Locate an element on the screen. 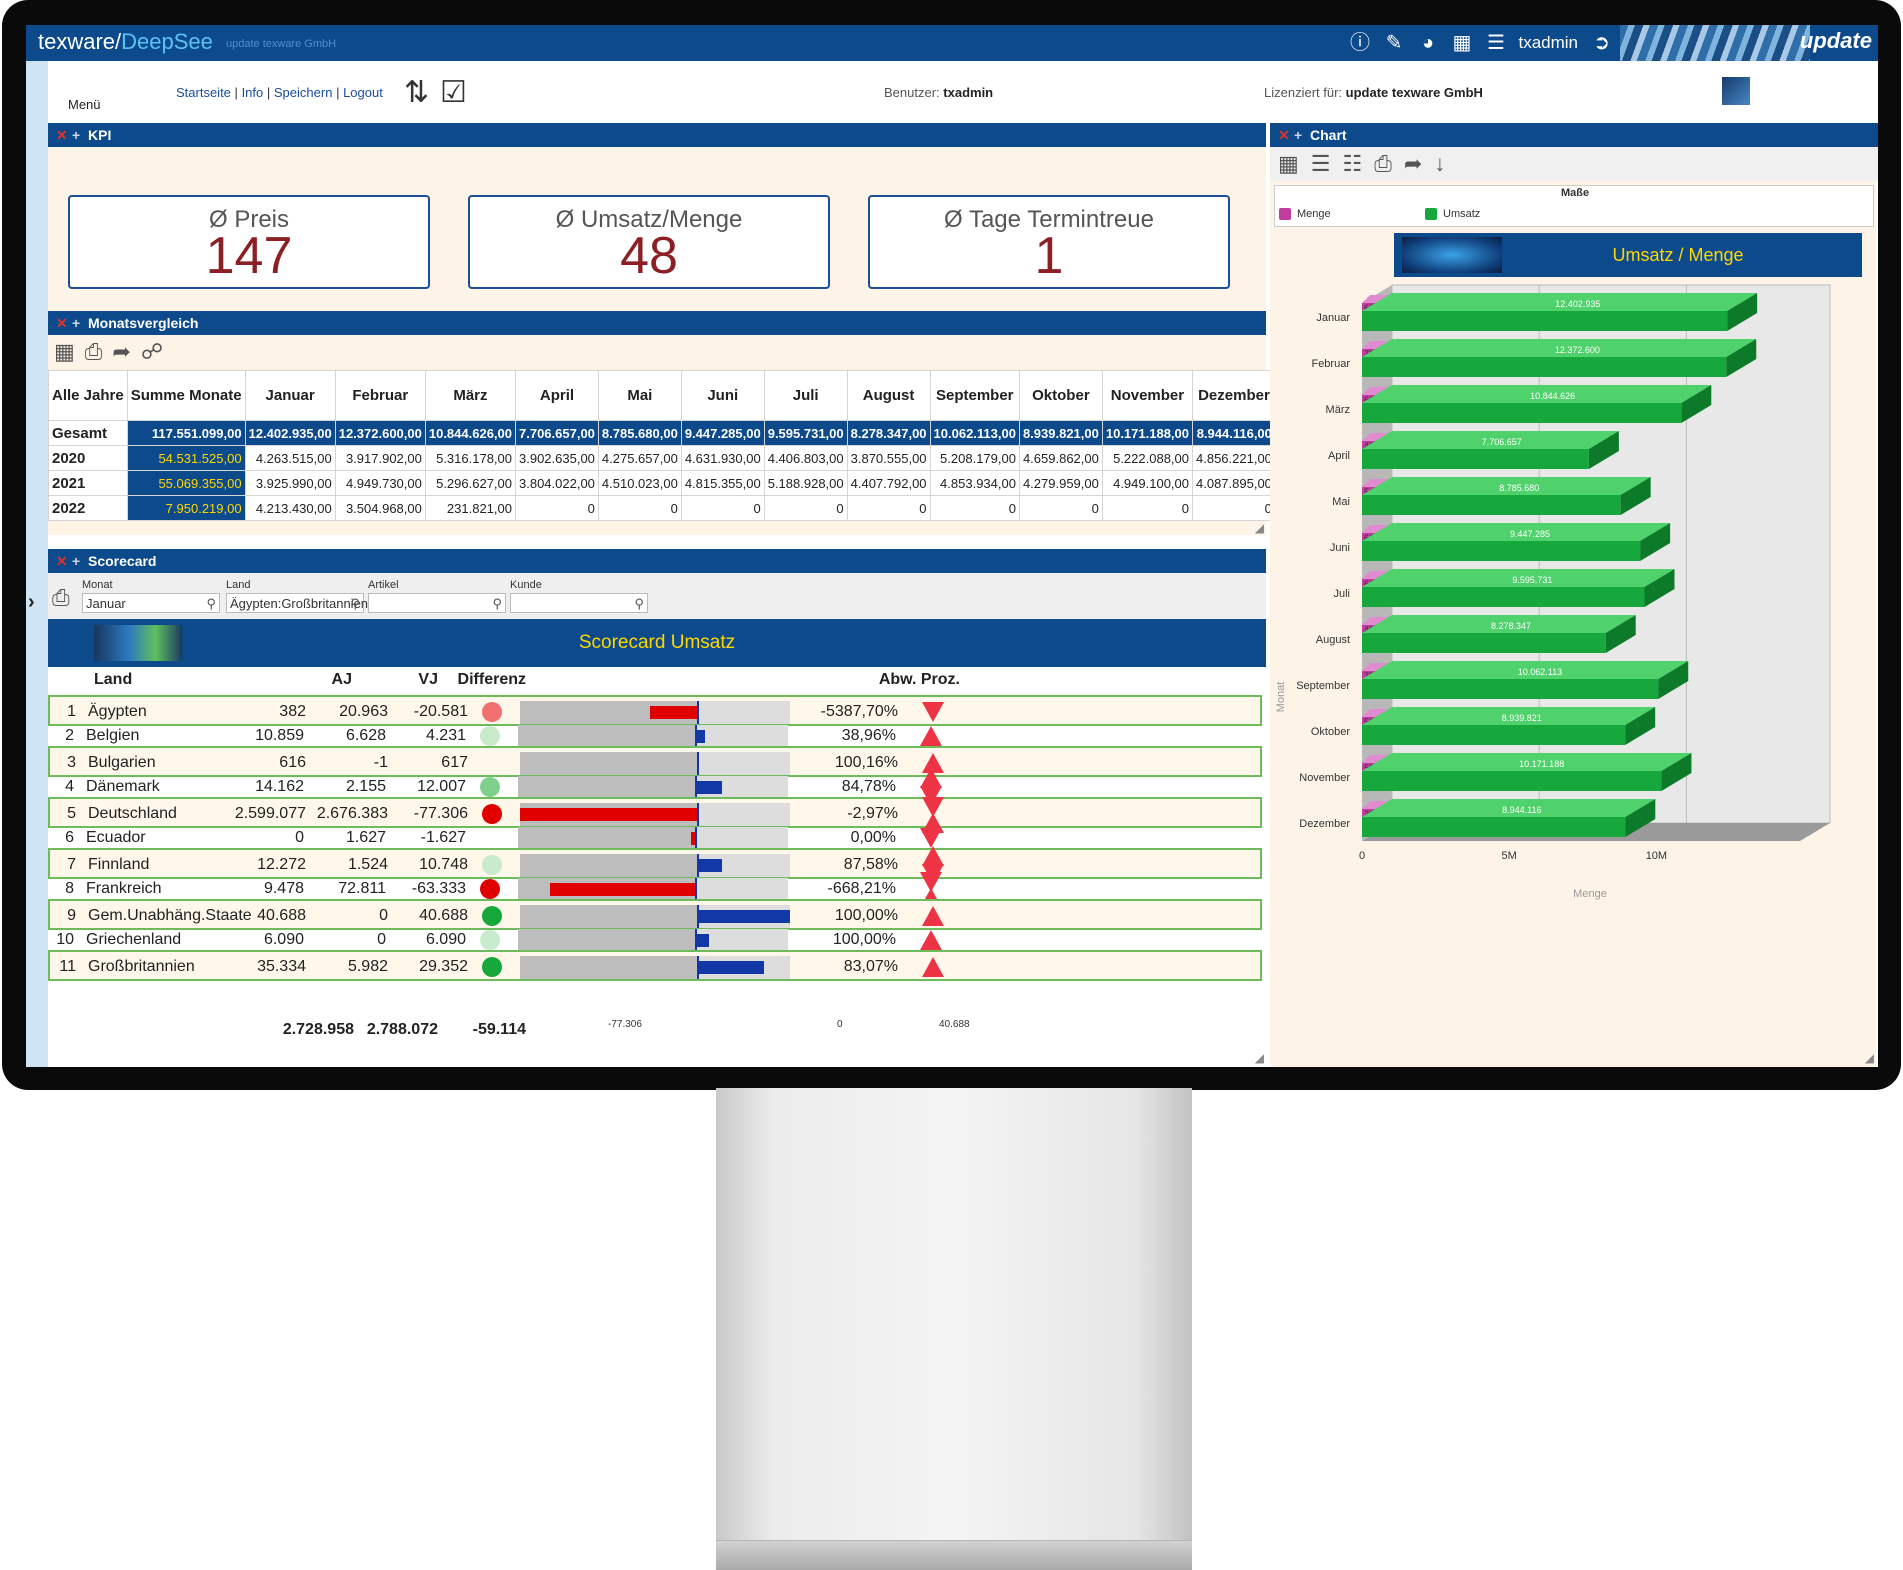 The width and height of the screenshot is (1903, 1570). row-abw: 100,16% is located at coordinates (866, 762).